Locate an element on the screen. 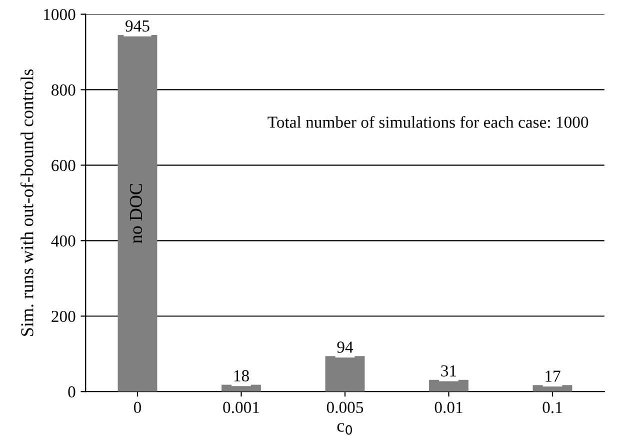 This screenshot has width=625, height=445. y-tick-label: 200 is located at coordinates (64, 316).